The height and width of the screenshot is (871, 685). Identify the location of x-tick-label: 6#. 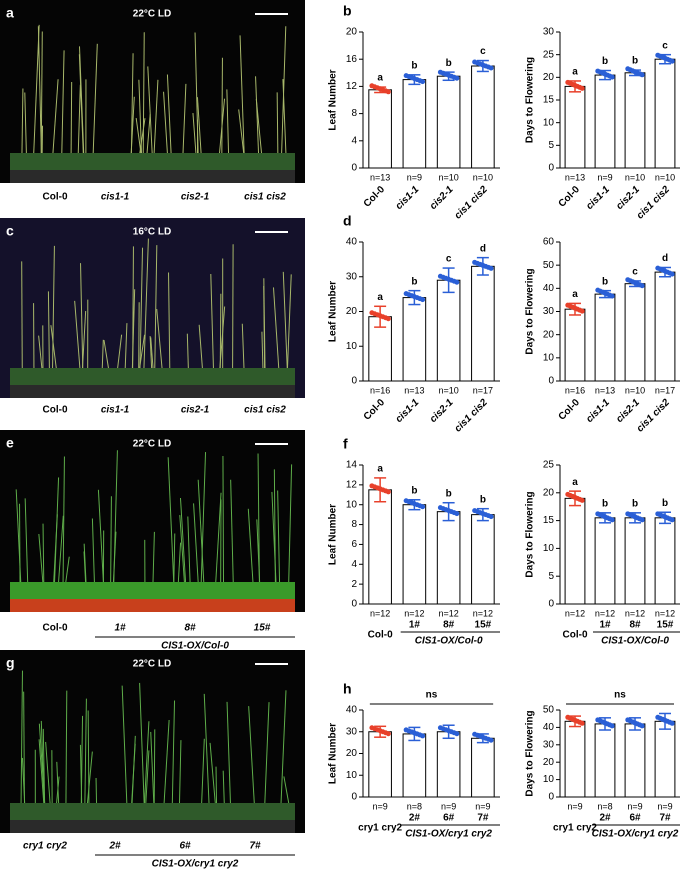
(449, 818).